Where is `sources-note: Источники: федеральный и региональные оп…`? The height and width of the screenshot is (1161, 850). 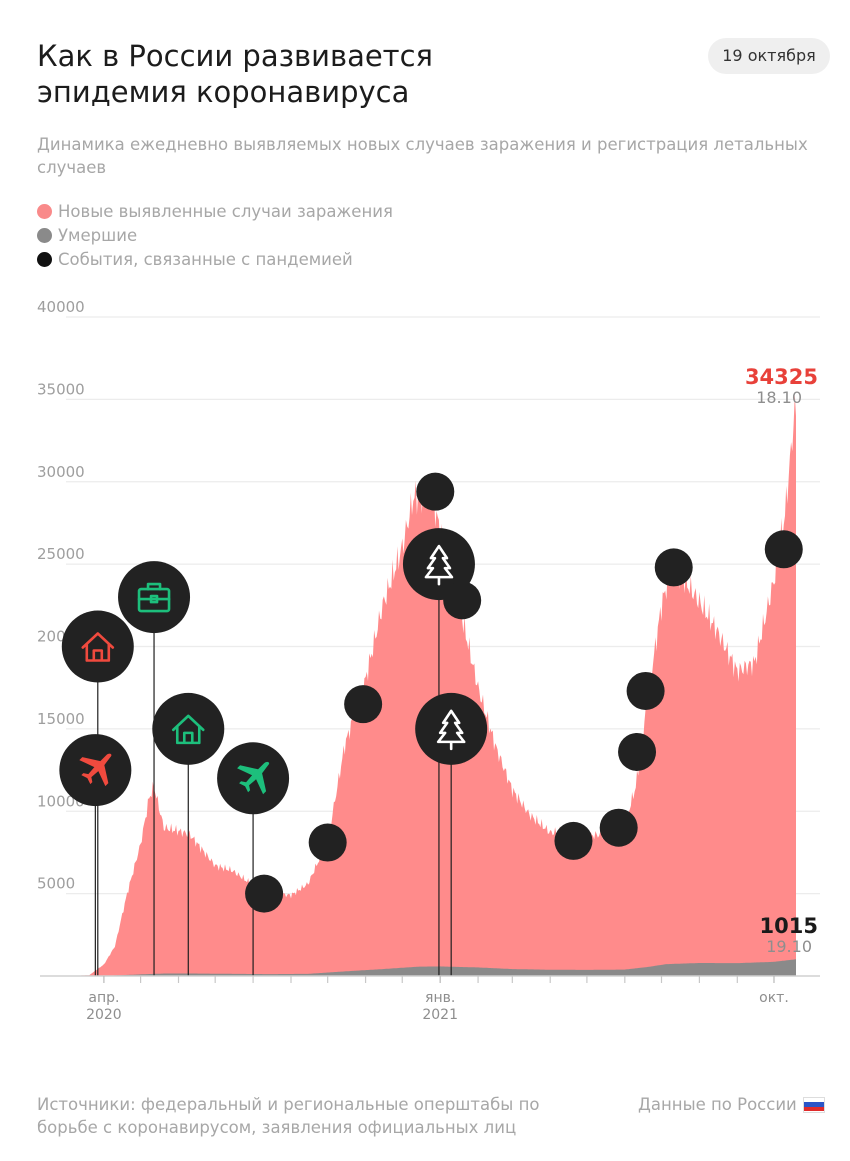 sources-note: Источники: федеральный и региональные оп… is located at coordinates (288, 1116).